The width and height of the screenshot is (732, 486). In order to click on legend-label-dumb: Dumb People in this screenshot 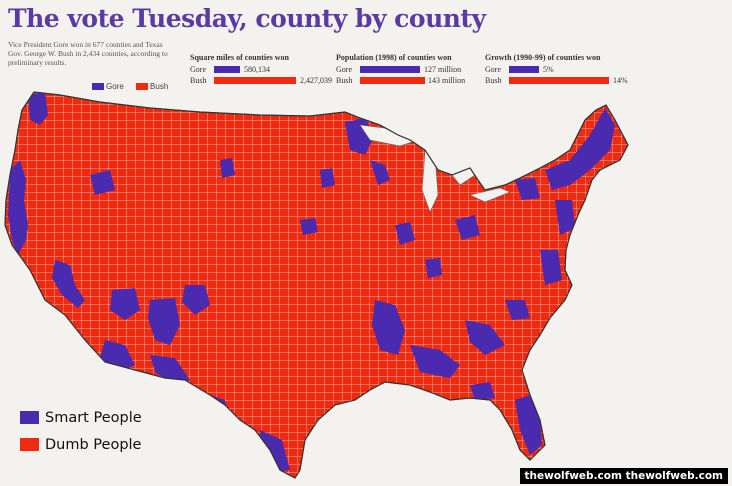, I will do `click(93, 444)`.